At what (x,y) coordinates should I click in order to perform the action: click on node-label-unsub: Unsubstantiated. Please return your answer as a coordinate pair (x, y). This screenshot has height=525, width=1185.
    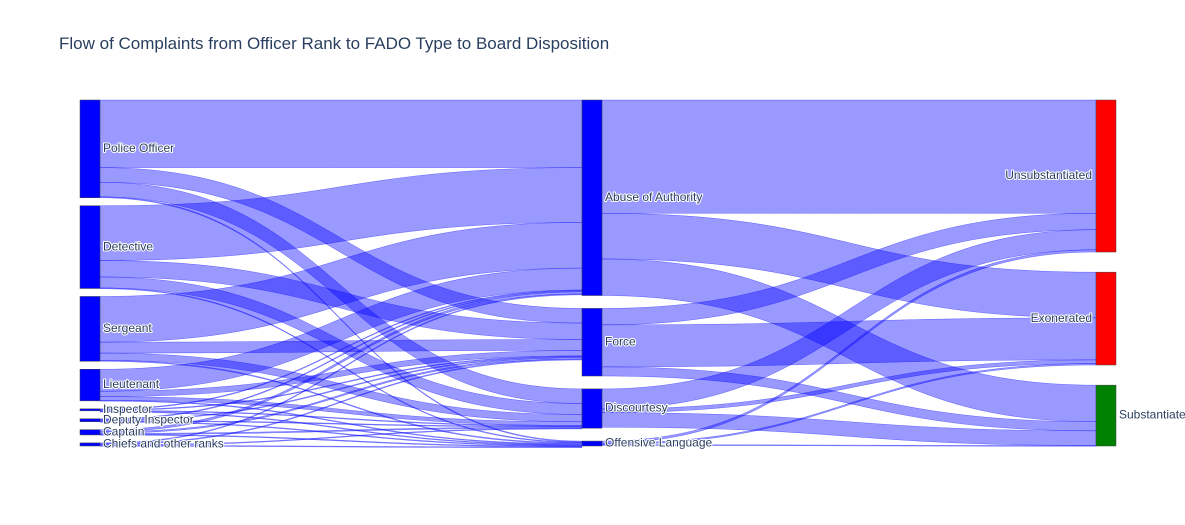
    Looking at the image, I should click on (1048, 175).